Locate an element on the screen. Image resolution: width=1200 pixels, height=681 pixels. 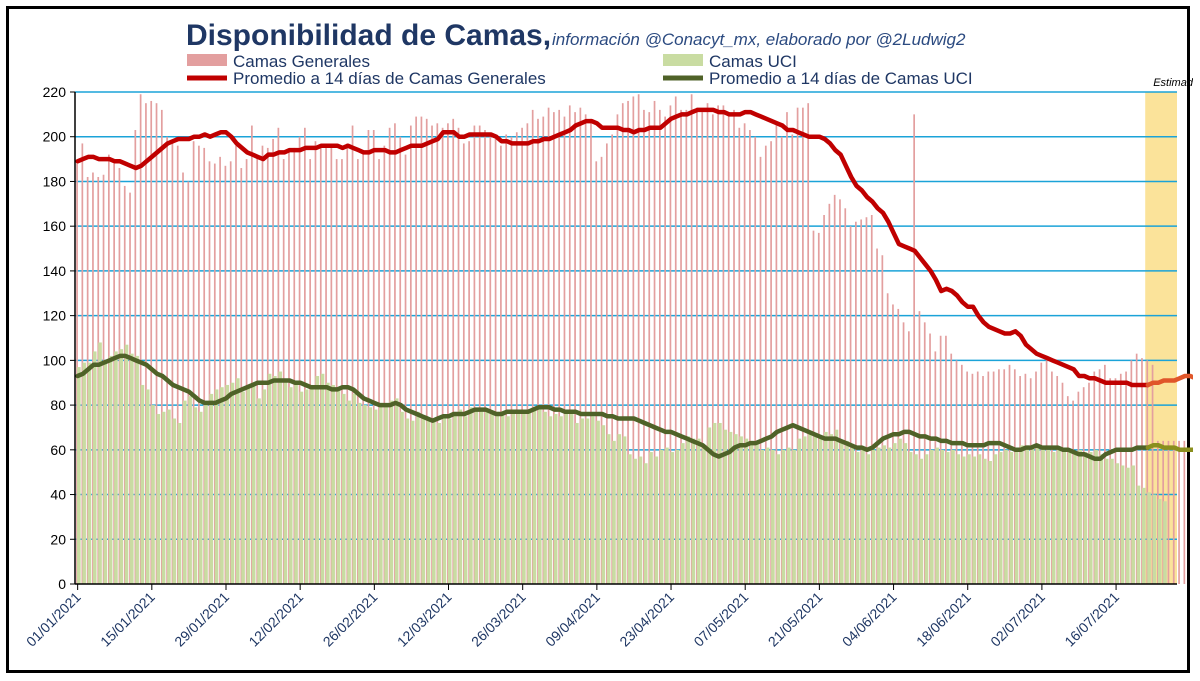
x-tick-label: 26/03/2021 is located at coordinates (498, 619).